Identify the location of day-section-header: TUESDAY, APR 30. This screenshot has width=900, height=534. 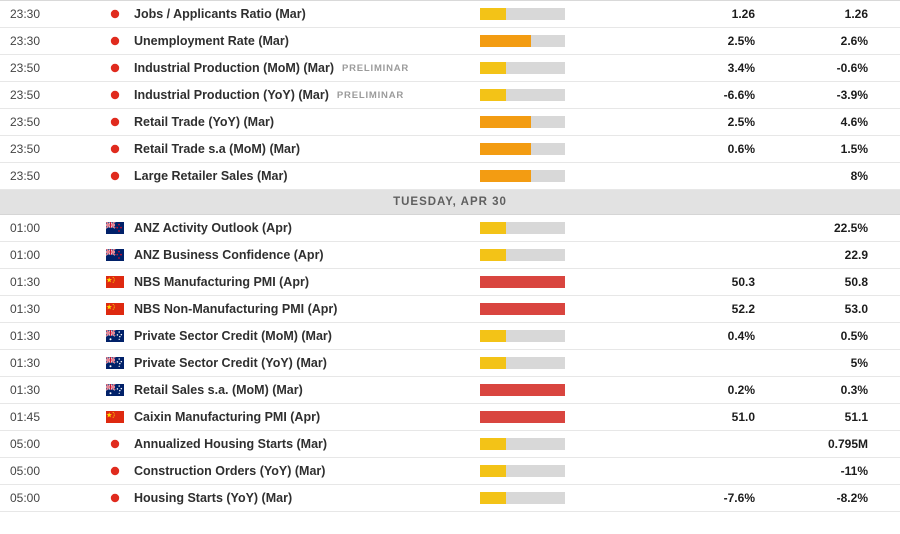
(450, 202).